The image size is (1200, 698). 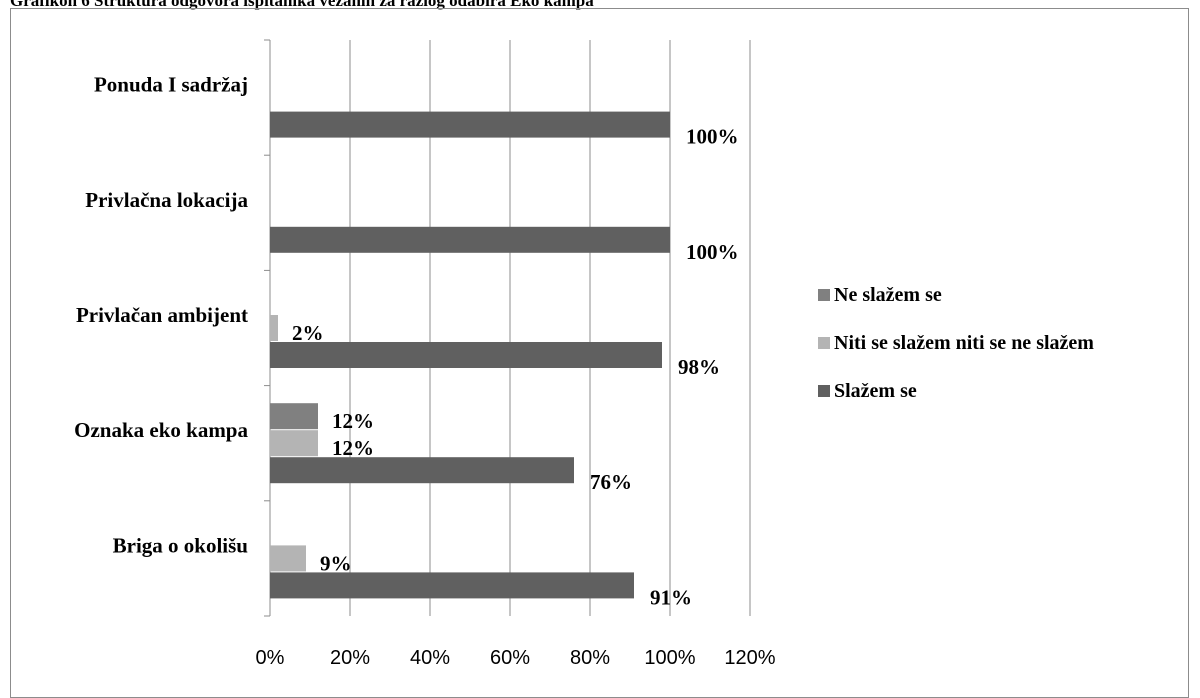 I want to click on x-axis-tick-labels: 0% 20% 40% 60% 80% 100% 120%, so click(x=516, y=658).